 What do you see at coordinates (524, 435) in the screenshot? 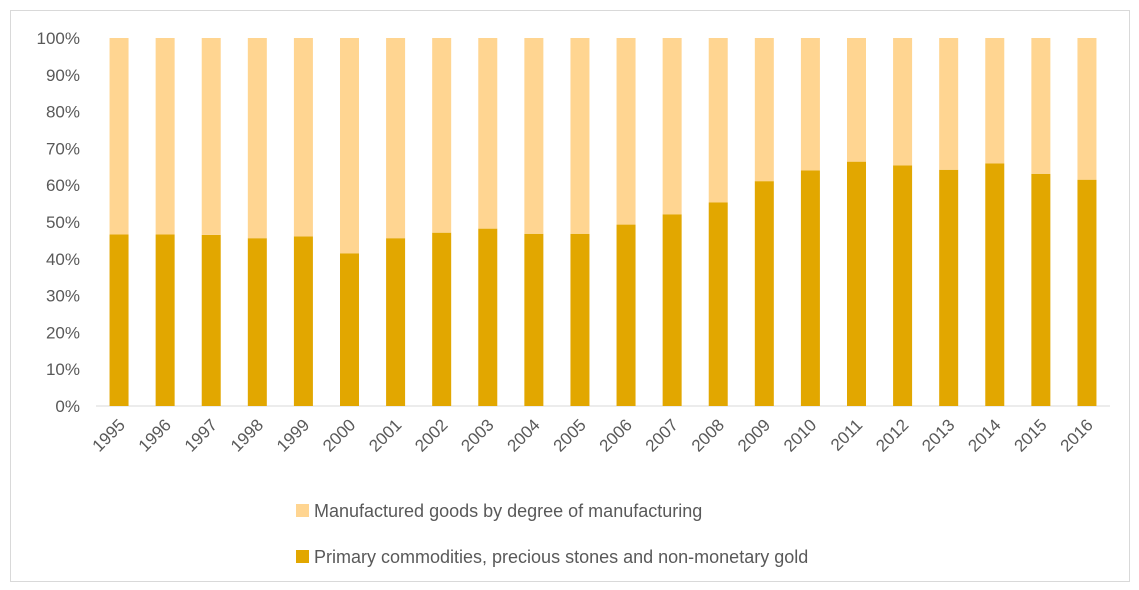
I see `x-tick-label: 2004` at bounding box center [524, 435].